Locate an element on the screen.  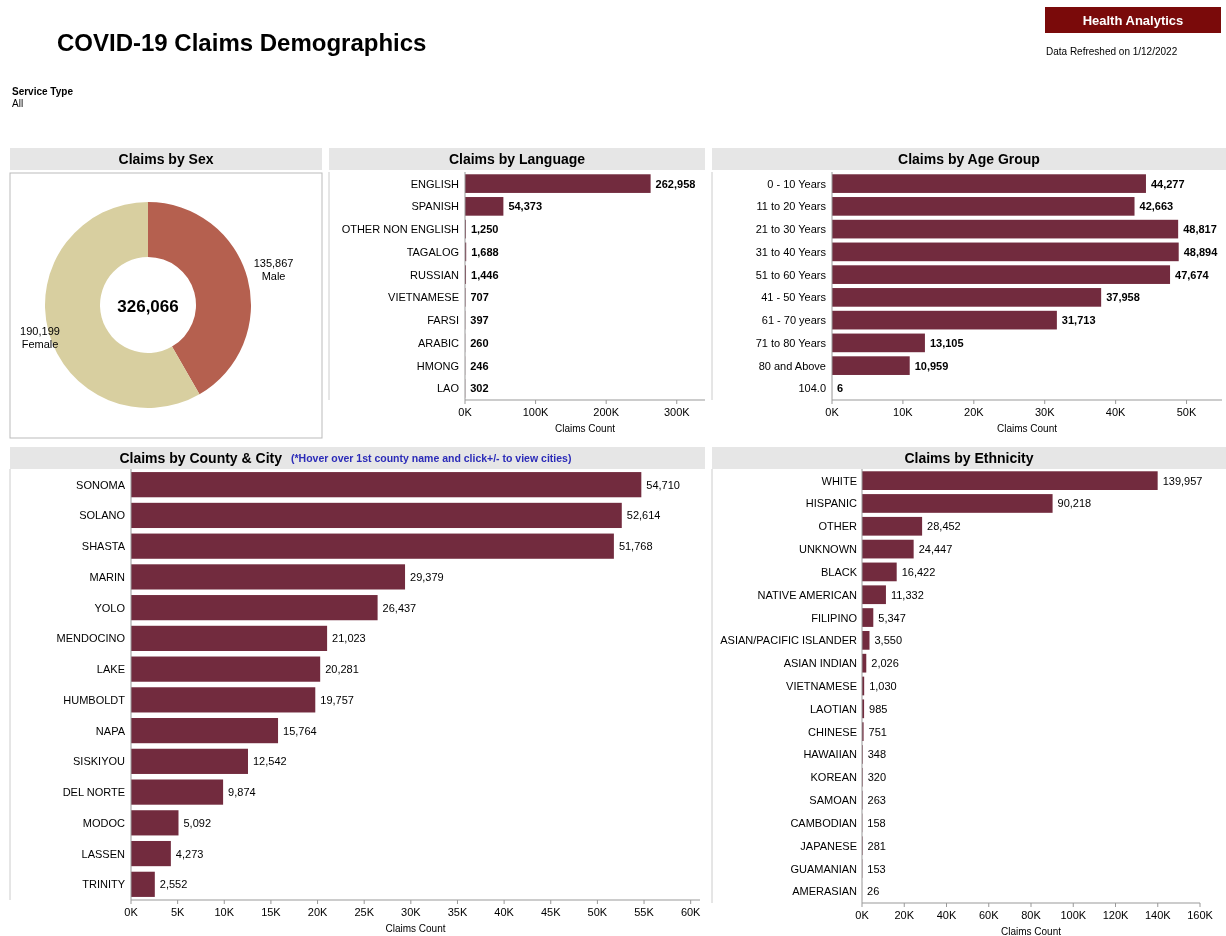
y-tick-label: BLACK is located at coordinates (839, 571).